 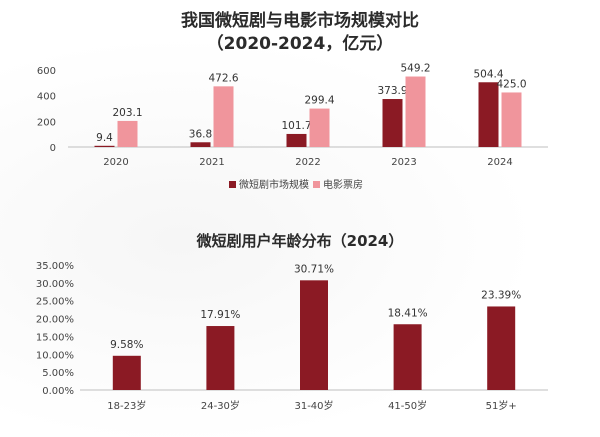 I want to click on data-label: 299.4, so click(x=319, y=101).